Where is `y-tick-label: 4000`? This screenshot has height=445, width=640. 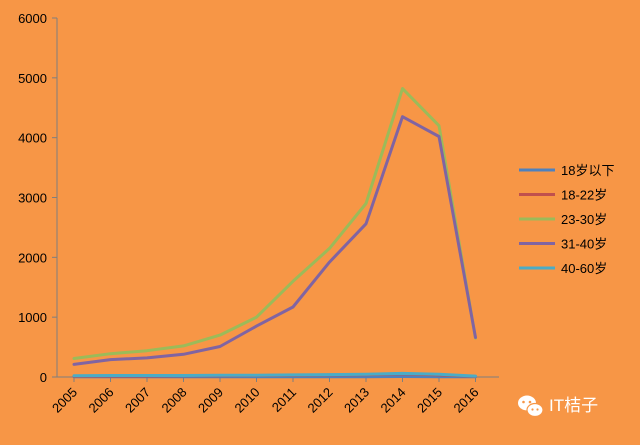 y-tick-label: 4000 is located at coordinates (32, 138).